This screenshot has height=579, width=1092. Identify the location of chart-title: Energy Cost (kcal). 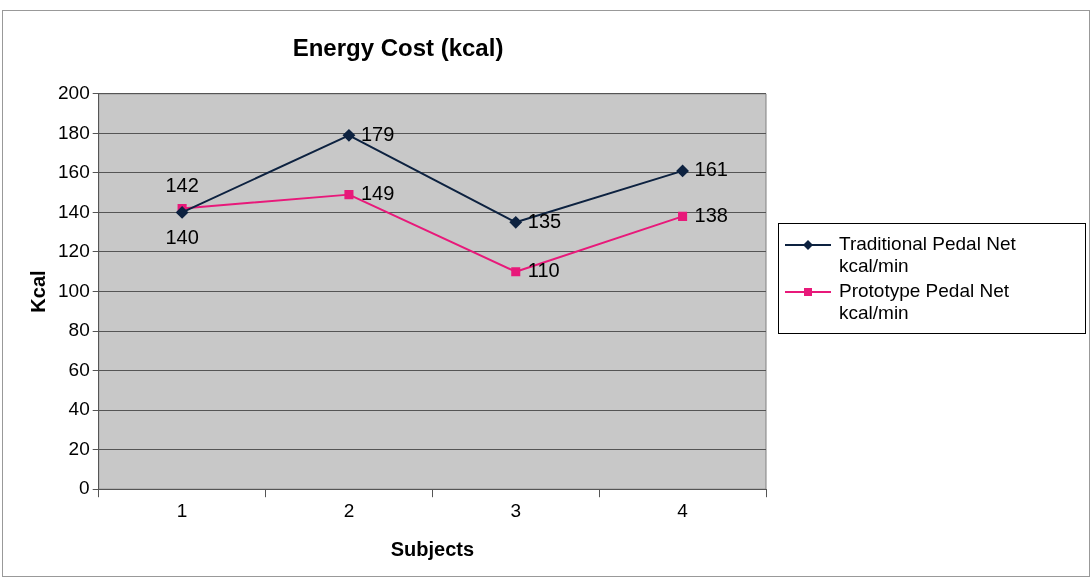
(398, 48).